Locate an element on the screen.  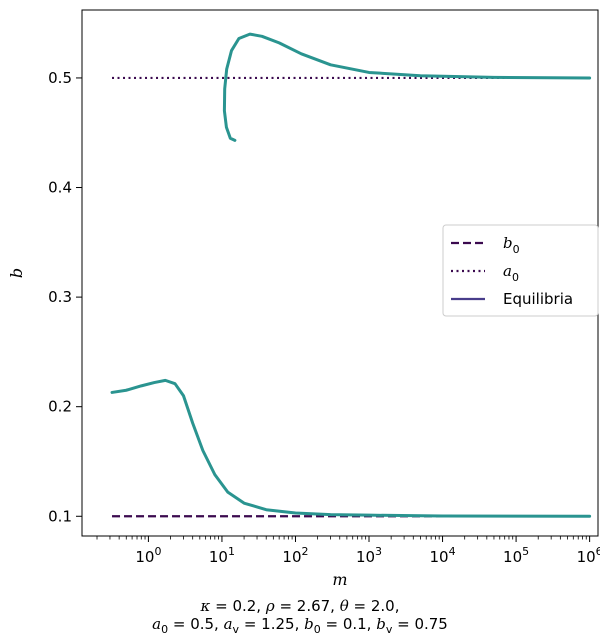
x-tick-label: 10² is located at coordinates (295, 555).